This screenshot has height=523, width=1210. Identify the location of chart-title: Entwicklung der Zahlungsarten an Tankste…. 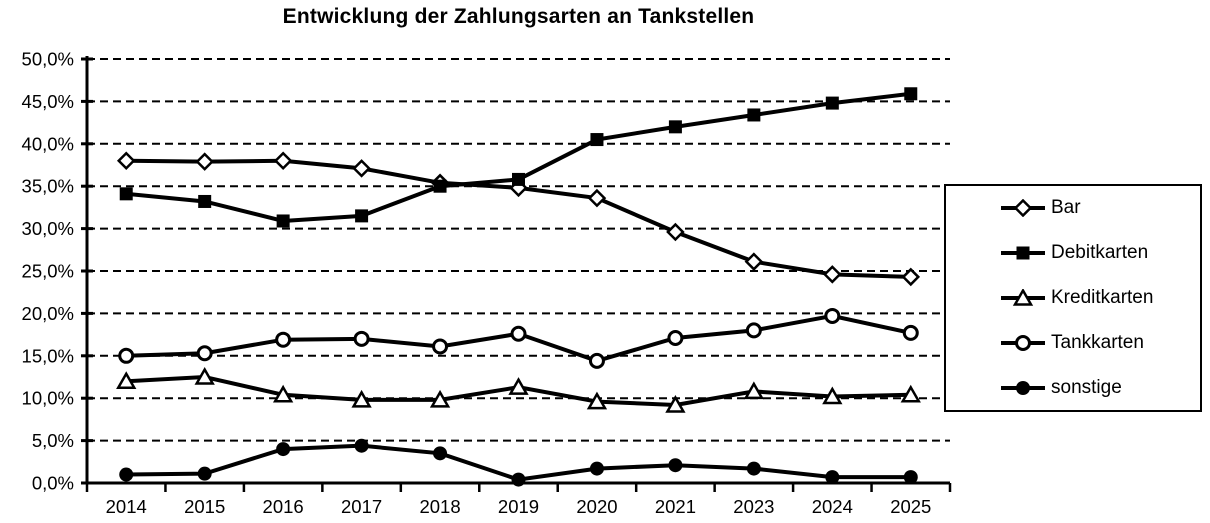
(518, 16).